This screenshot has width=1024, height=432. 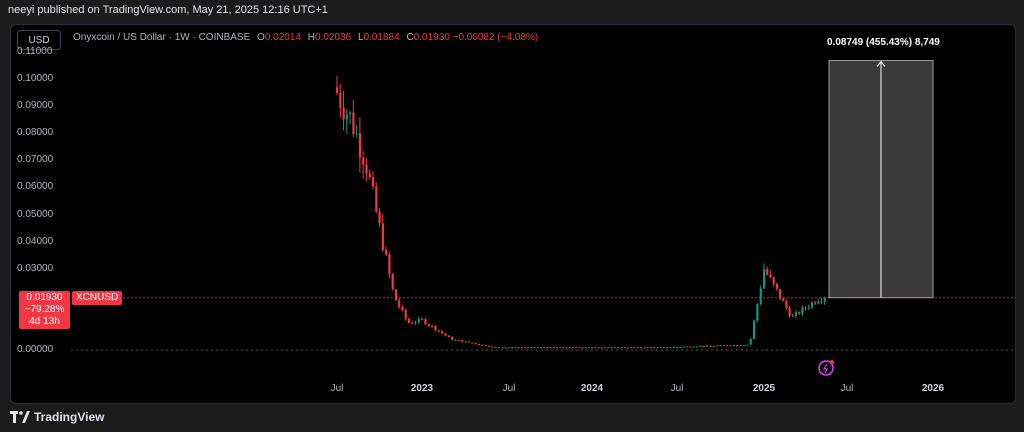 I want to click on close-label: C, so click(x=410, y=37).